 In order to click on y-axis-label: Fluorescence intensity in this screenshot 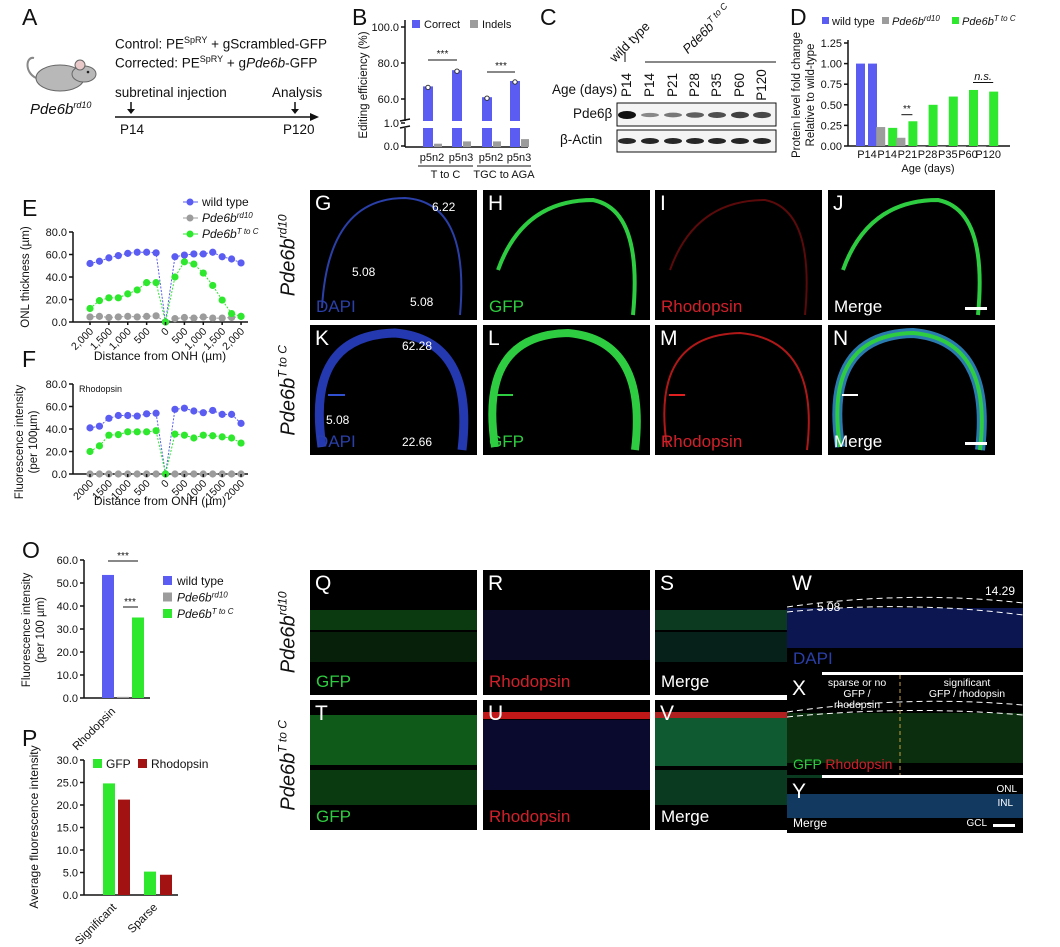, I will do `click(20, 442)`.